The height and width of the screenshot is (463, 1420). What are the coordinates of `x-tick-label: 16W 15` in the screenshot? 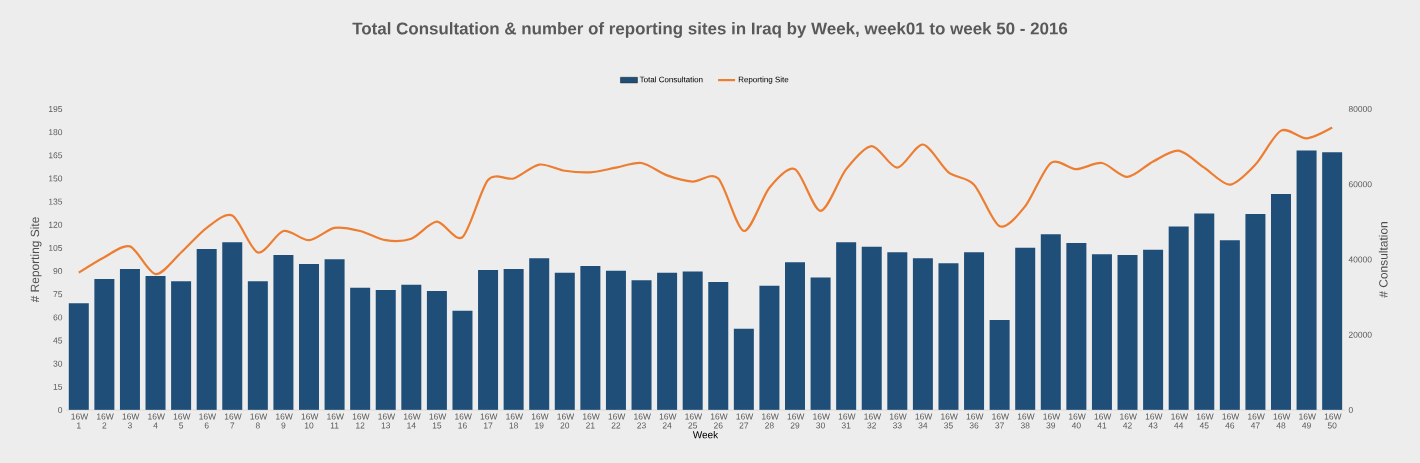 It's located at (438, 421).